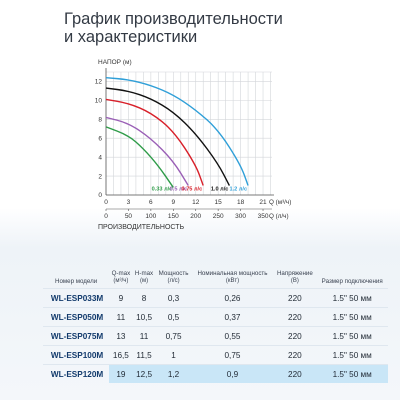 The height and width of the screenshot is (400, 400). I want to click on x-axis-label-m3h: Q (м³/ч), so click(280, 202).